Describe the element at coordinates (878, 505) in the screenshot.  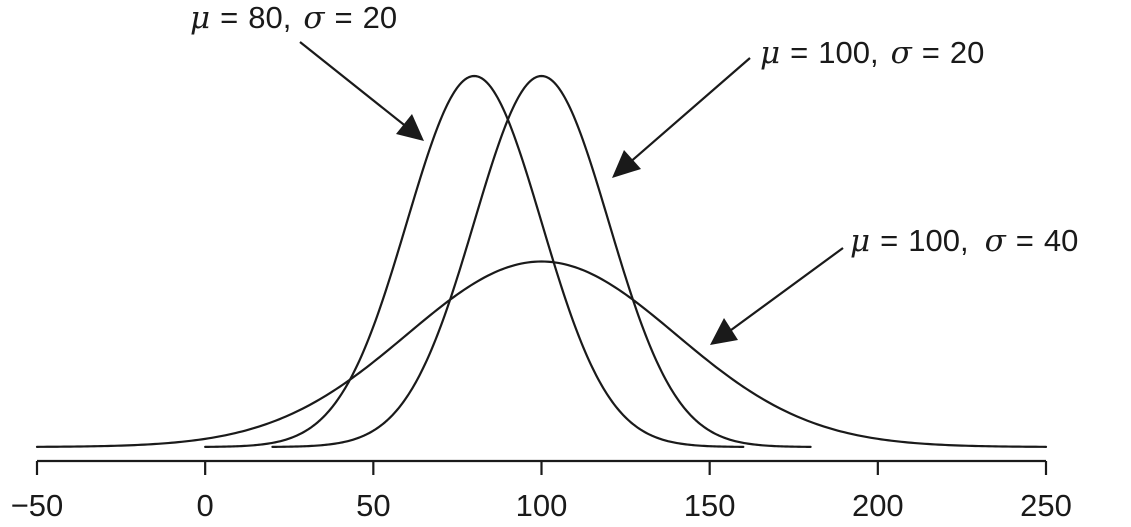
I see `x-tick-label: 200` at that location.